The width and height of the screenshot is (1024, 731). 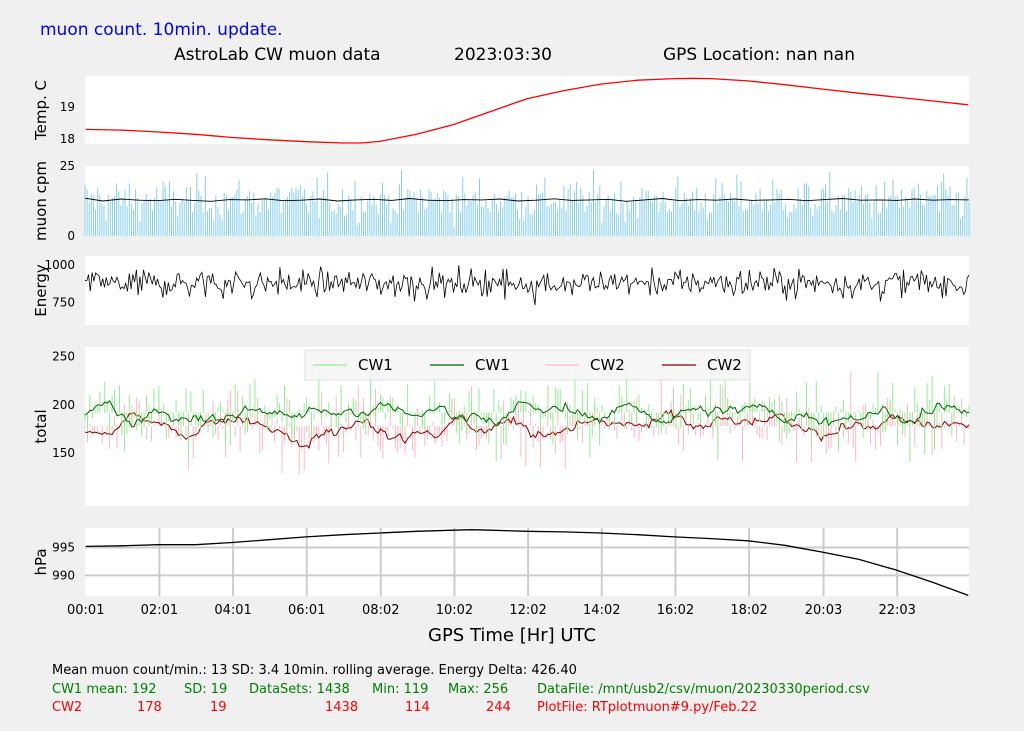 I want to click on plot-file: PlotFile: RTplotmuon#9.py/Feb.22, so click(x=647, y=707).